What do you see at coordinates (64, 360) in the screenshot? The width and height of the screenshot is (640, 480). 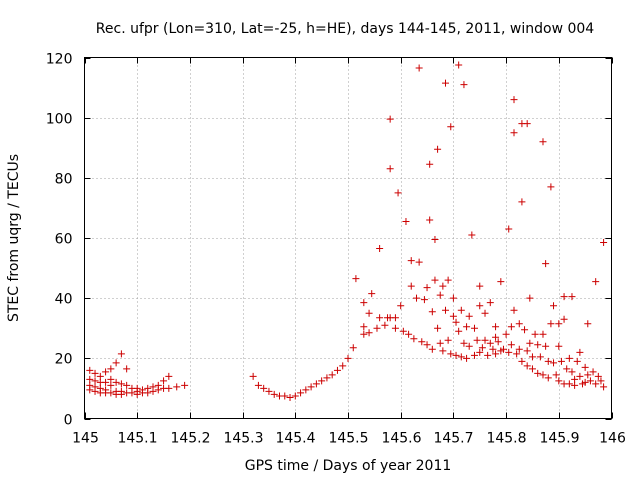 I see `y-tick-label: 20` at bounding box center [64, 360].